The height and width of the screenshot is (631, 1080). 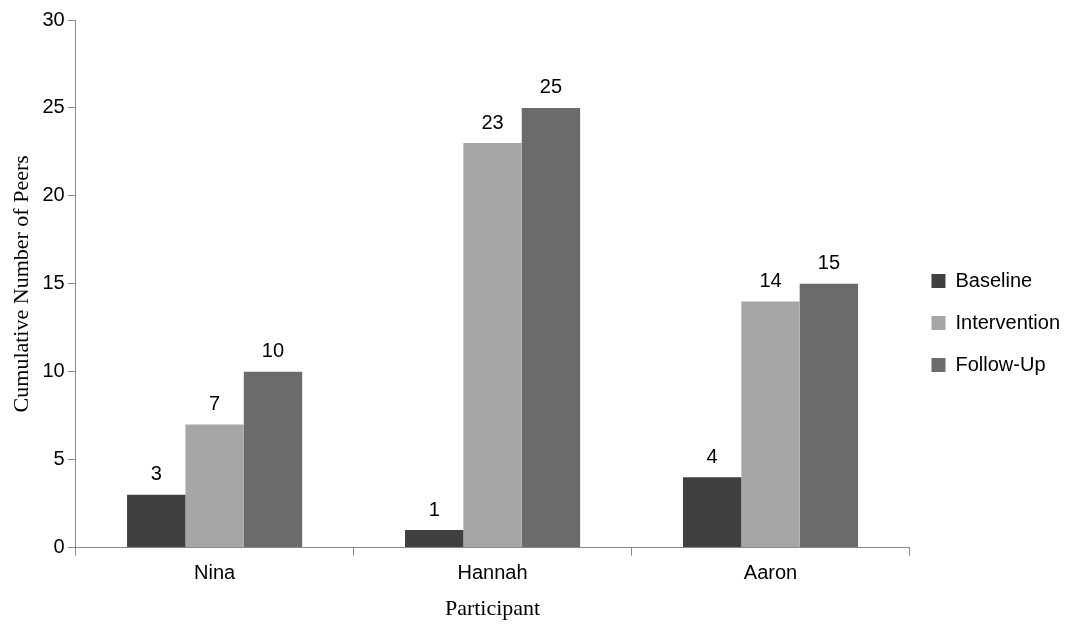 What do you see at coordinates (770, 279) in the screenshot?
I see `data-label: 14` at bounding box center [770, 279].